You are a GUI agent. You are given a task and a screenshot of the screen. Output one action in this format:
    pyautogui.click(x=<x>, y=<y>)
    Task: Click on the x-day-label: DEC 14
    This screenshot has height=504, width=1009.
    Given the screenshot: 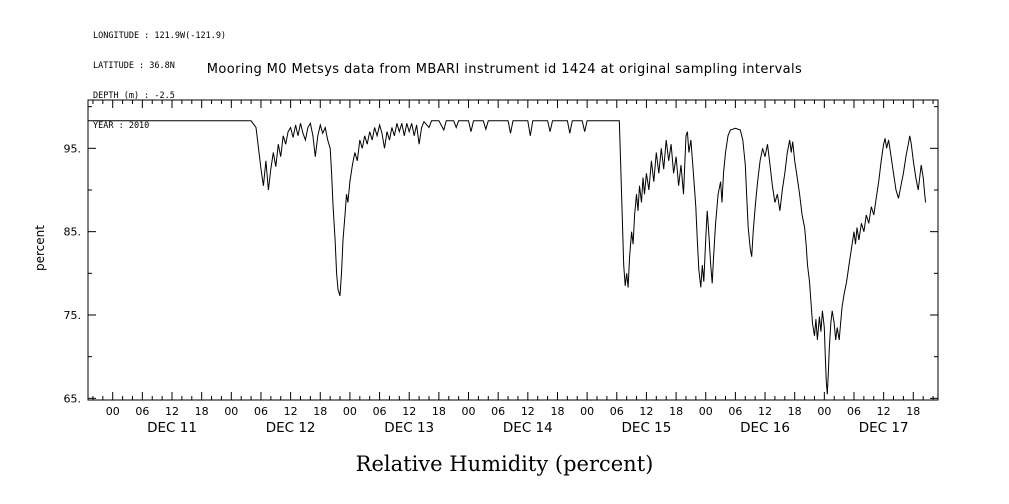 What is the action you would take?
    pyautogui.click(x=528, y=428)
    